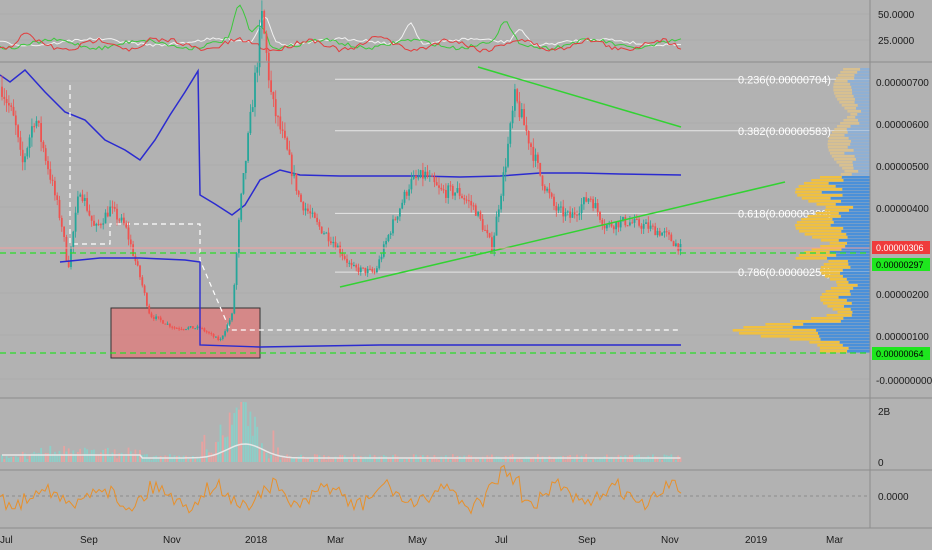  What do you see at coordinates (562, 234) in the screenshot?
I see `ascending-trendline` at bounding box center [562, 234].